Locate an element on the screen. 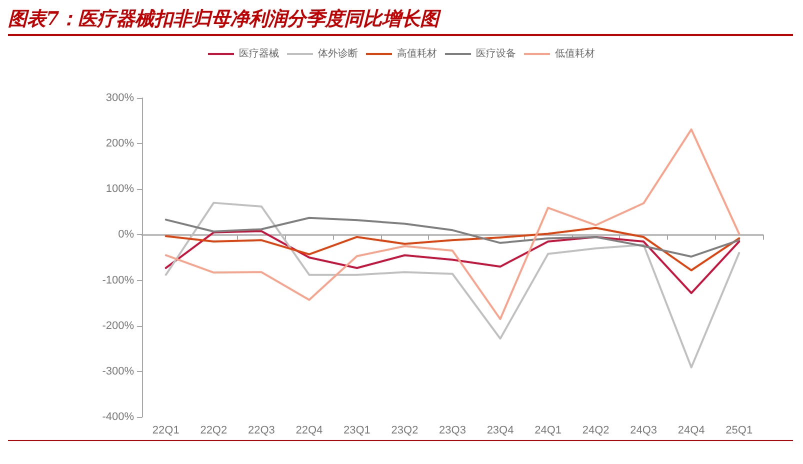  chart-title: 图表7：医疗器械扣非归母净利润分季度同比增长图 is located at coordinates (400, 20).